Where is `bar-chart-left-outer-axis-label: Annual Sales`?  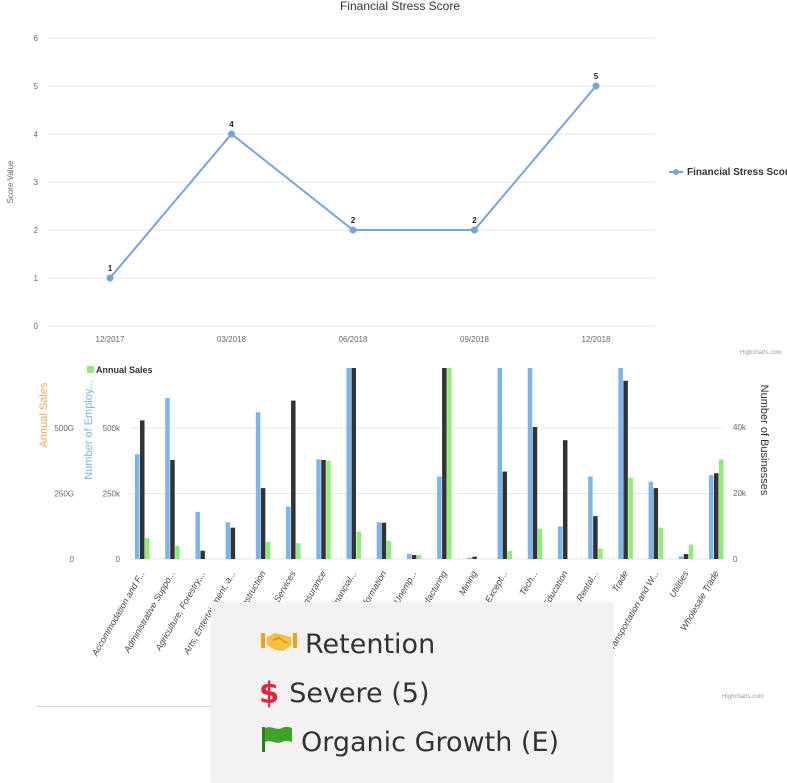 bar-chart-left-outer-axis-label: Annual Sales is located at coordinates (44, 414).